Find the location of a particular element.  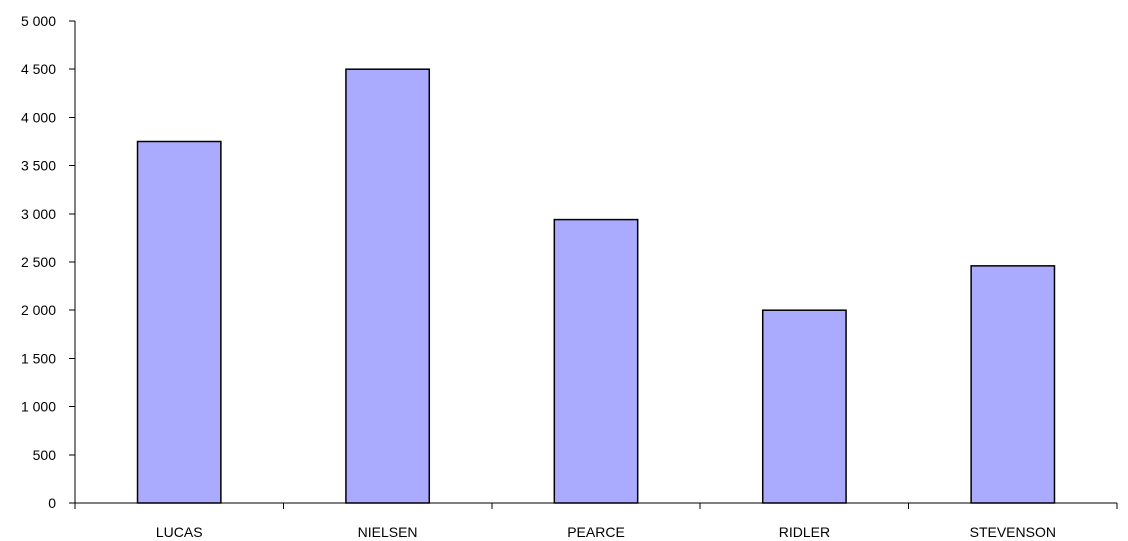

bar-ridler is located at coordinates (804, 406).